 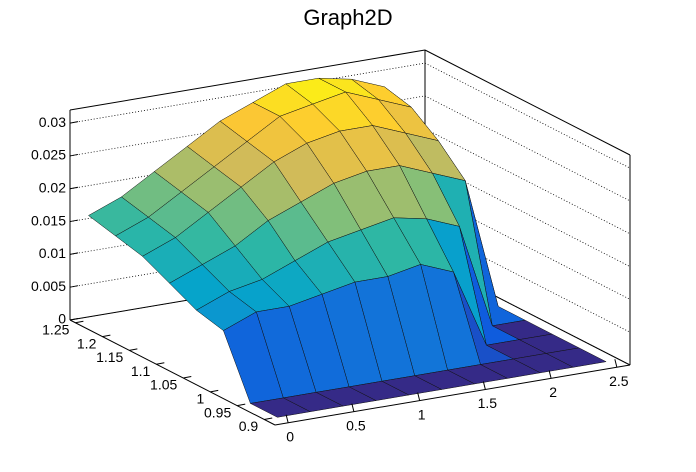 What do you see at coordinates (217, 412) in the screenshot?
I see `y-tick-label: 0.95` at bounding box center [217, 412].